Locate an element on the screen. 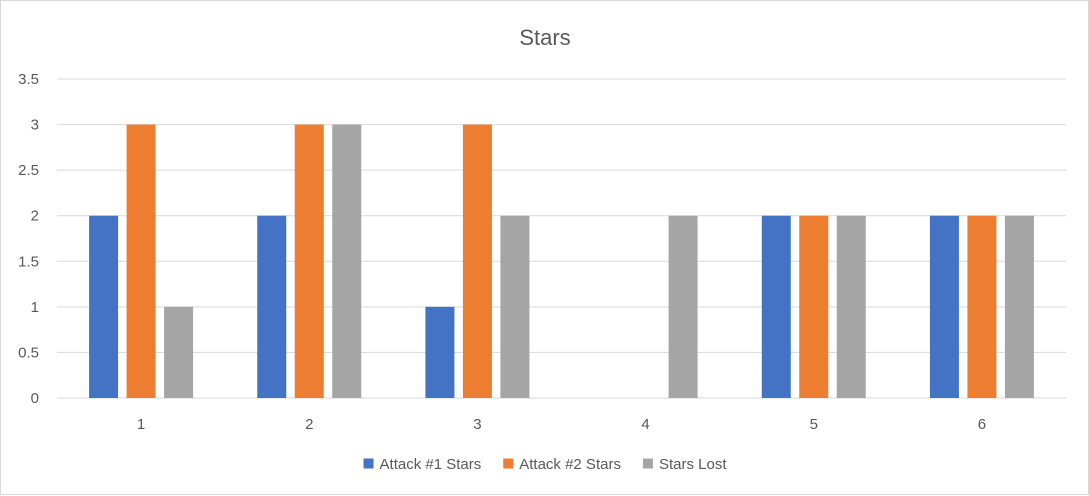 The width and height of the screenshot is (1089, 496). y-tick-label: 2.5 is located at coordinates (28, 170).